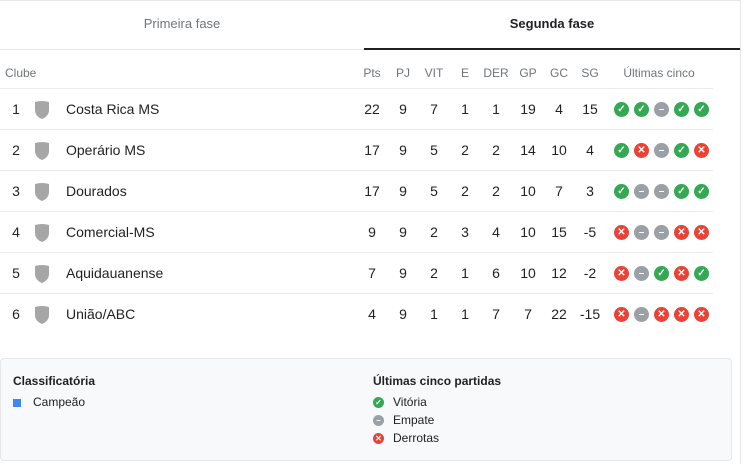 This screenshot has width=746, height=464. What do you see at coordinates (496, 191) in the screenshot?
I see `stat-der: 2` at bounding box center [496, 191].